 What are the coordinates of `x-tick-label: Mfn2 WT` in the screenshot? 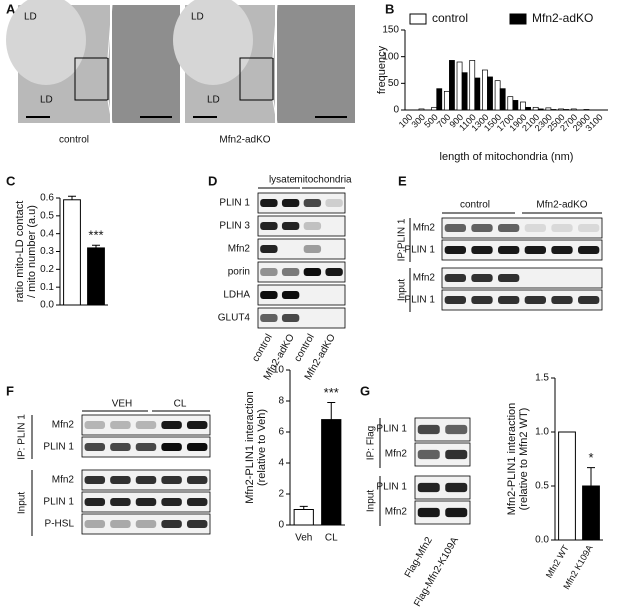 It's located at (557, 561).